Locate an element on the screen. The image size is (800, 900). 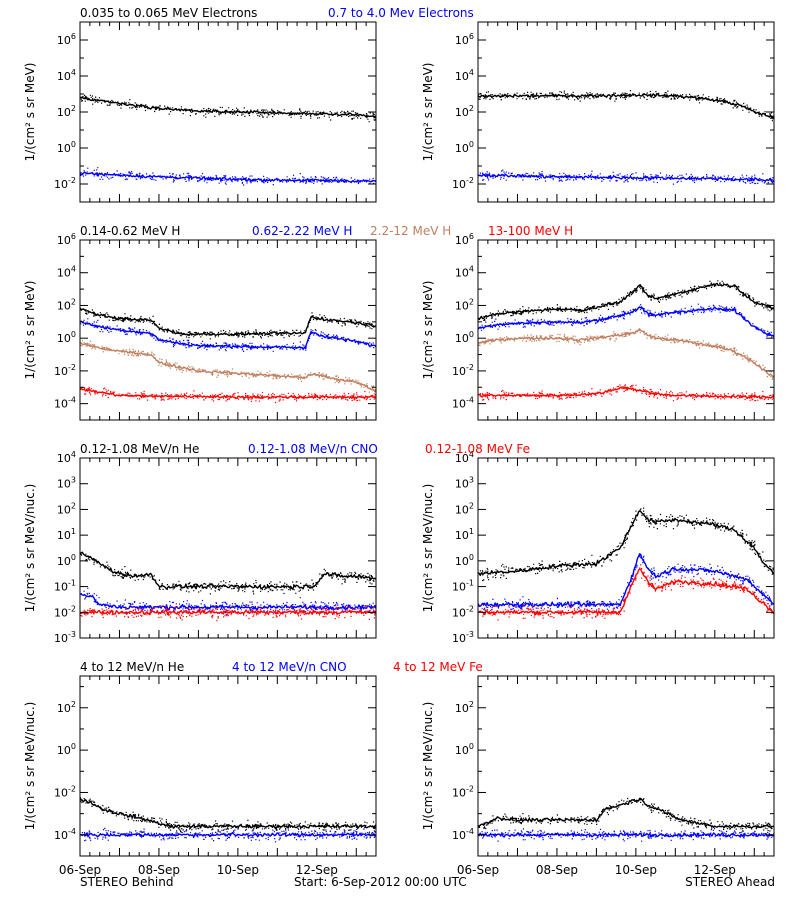
x-tick-label: 10-Sep is located at coordinates (636, 870).